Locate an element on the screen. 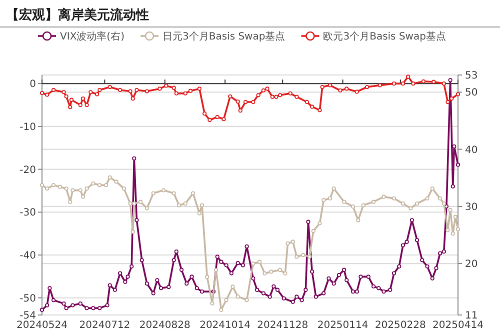 The image size is (500, 333). y2-tick-label: 30 is located at coordinates (471, 207).